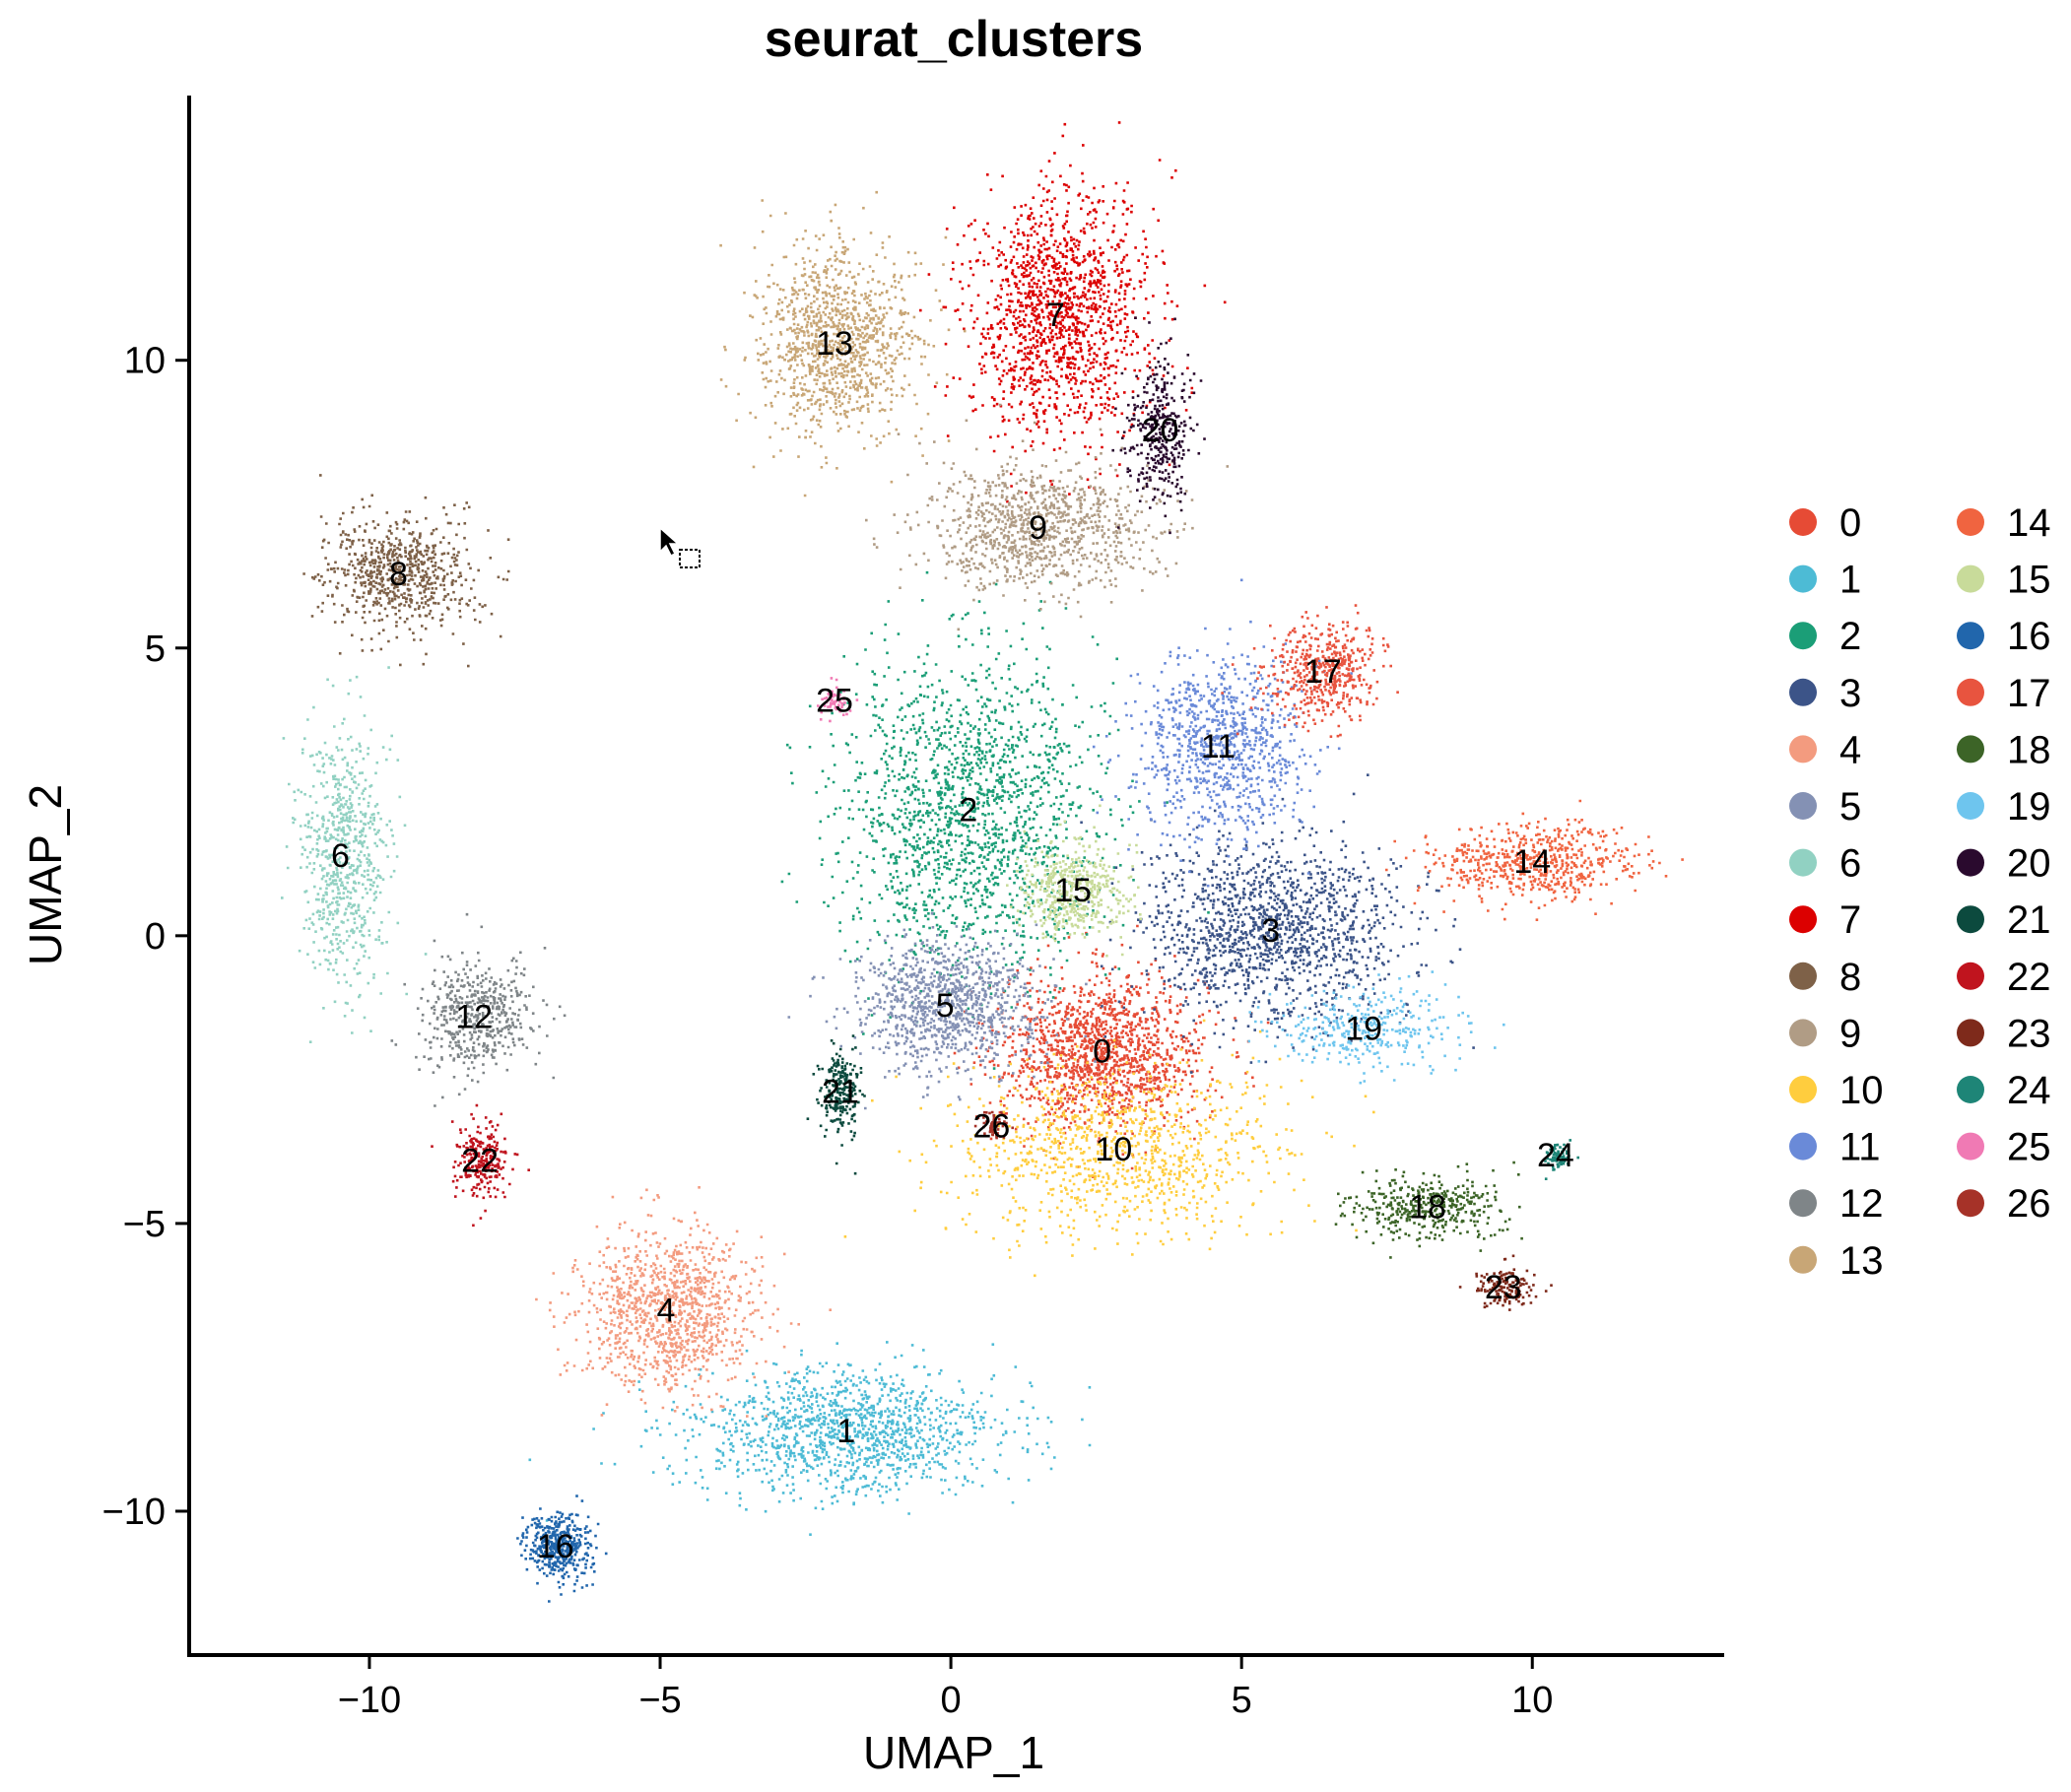  Describe the element at coordinates (1850, 580) in the screenshot. I see `legend-label-1: 1` at that location.